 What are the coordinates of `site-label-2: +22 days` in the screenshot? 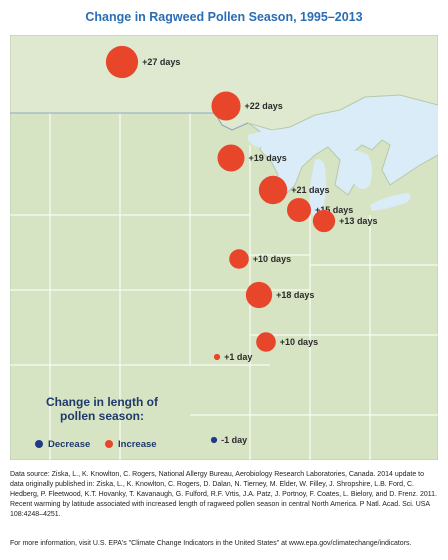 It's located at (264, 106).